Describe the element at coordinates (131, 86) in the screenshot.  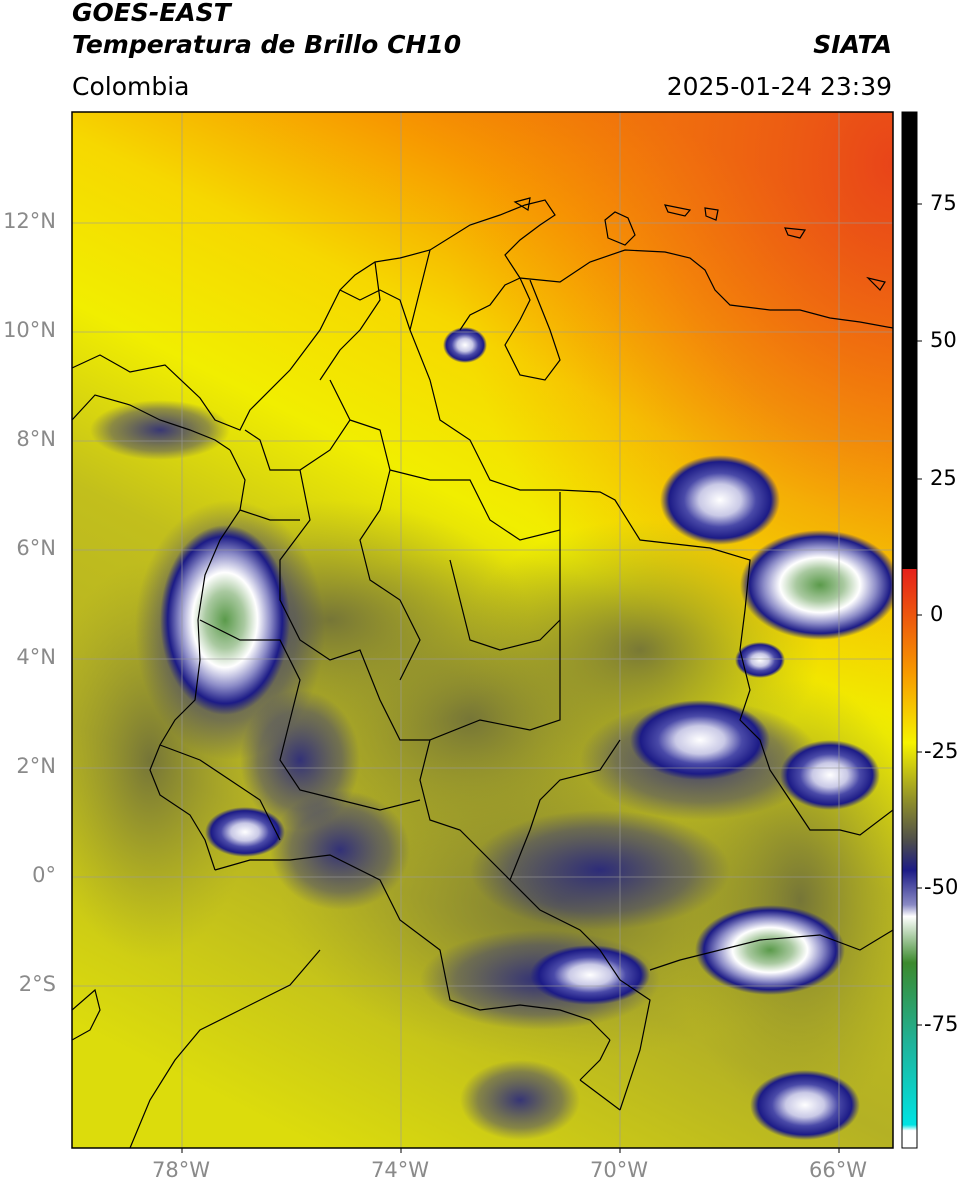
I see `region-label: Colombia` at that location.